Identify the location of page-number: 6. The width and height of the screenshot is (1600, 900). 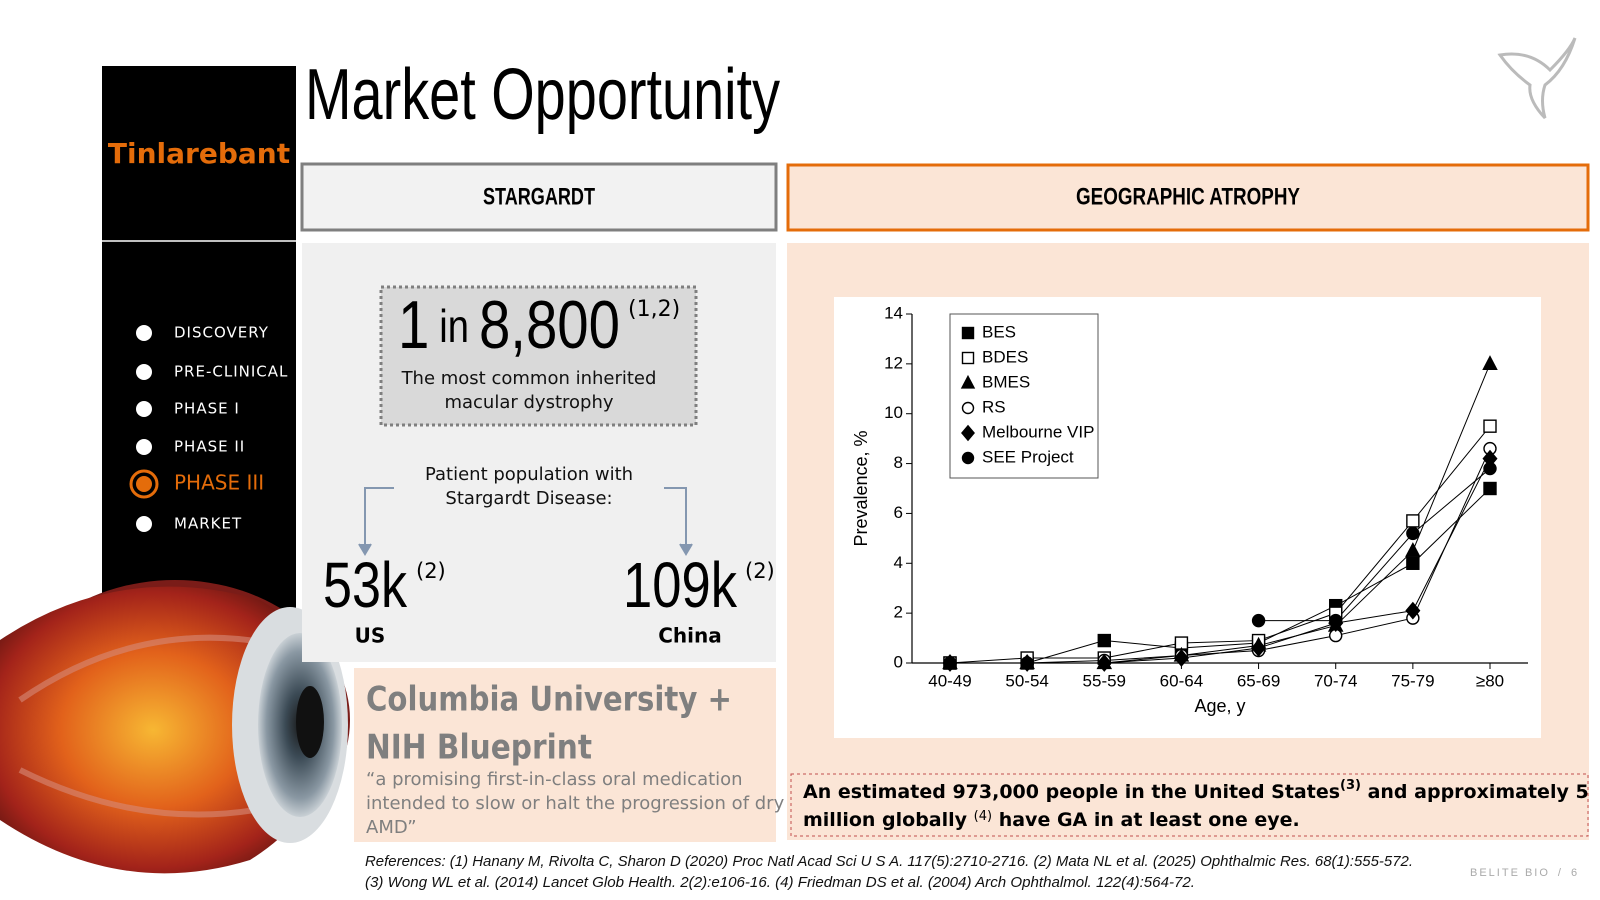
(1575, 873).